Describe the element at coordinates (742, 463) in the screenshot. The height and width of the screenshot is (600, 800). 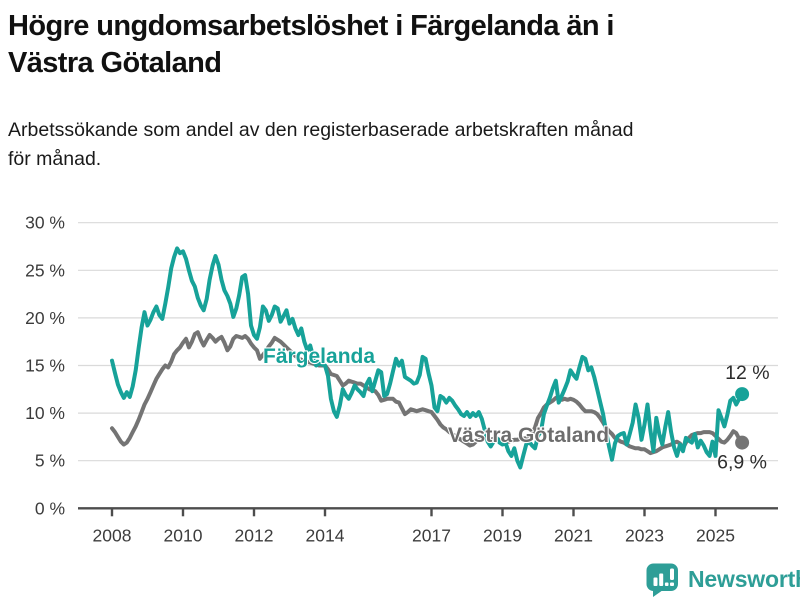
I see `end-value-label-vastra-gotaland: 6,9 %` at that location.